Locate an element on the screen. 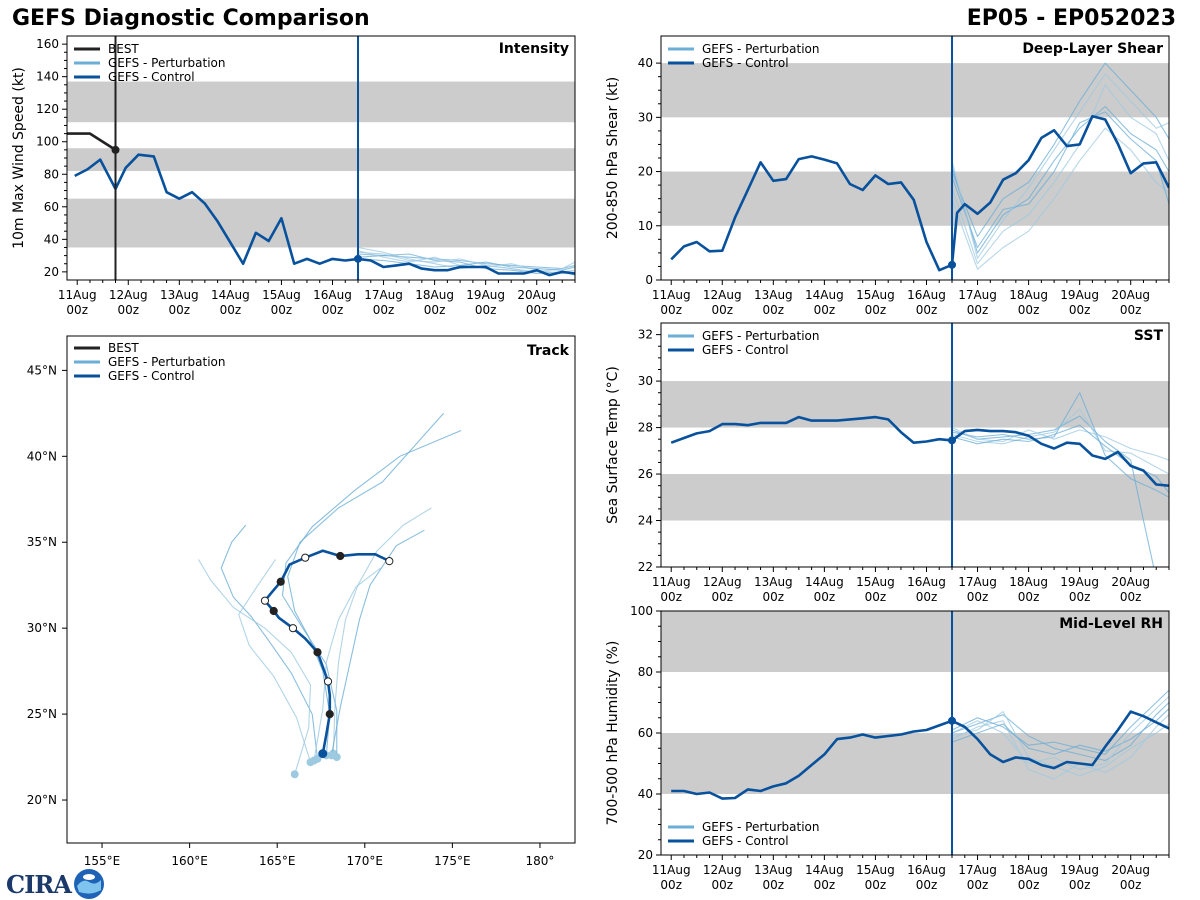  intensity-xtick-label: 11Aug is located at coordinates (77, 295).